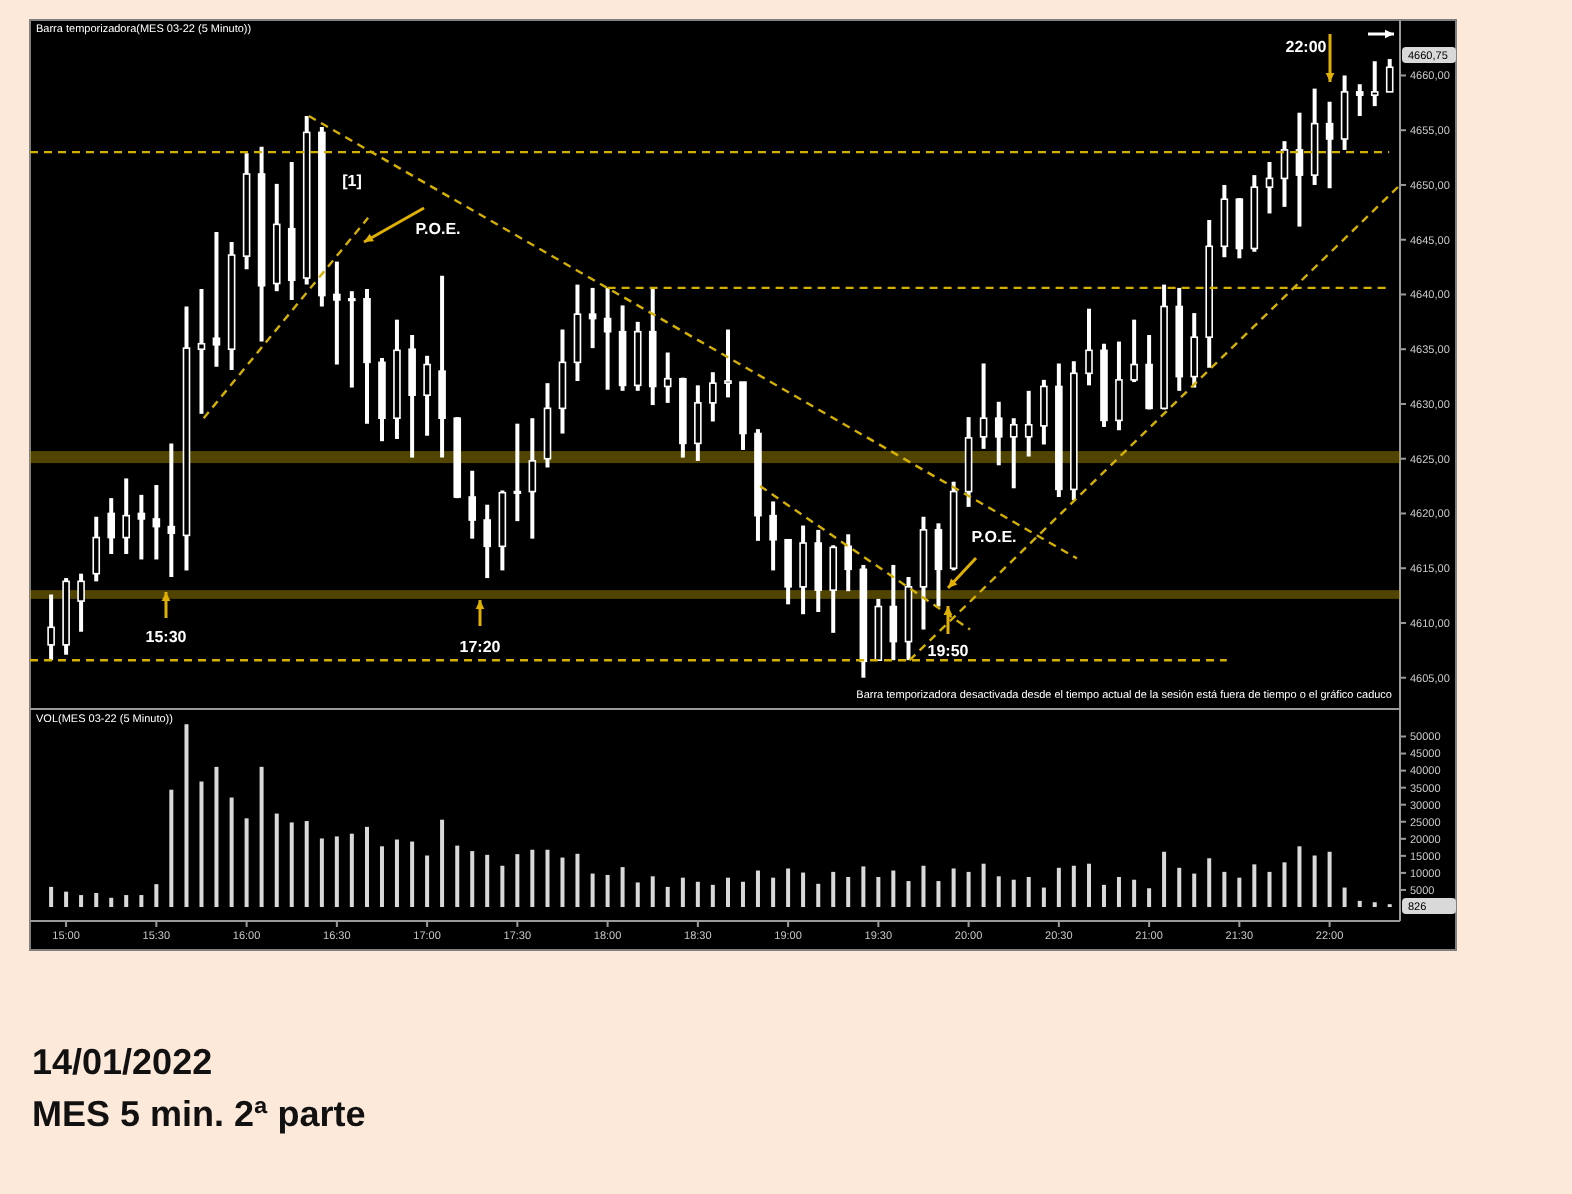 Image resolution: width=1572 pixels, height=1194 pixels. Describe the element at coordinates (166, 637) in the screenshot. I see `annotation: 15:30` at that location.